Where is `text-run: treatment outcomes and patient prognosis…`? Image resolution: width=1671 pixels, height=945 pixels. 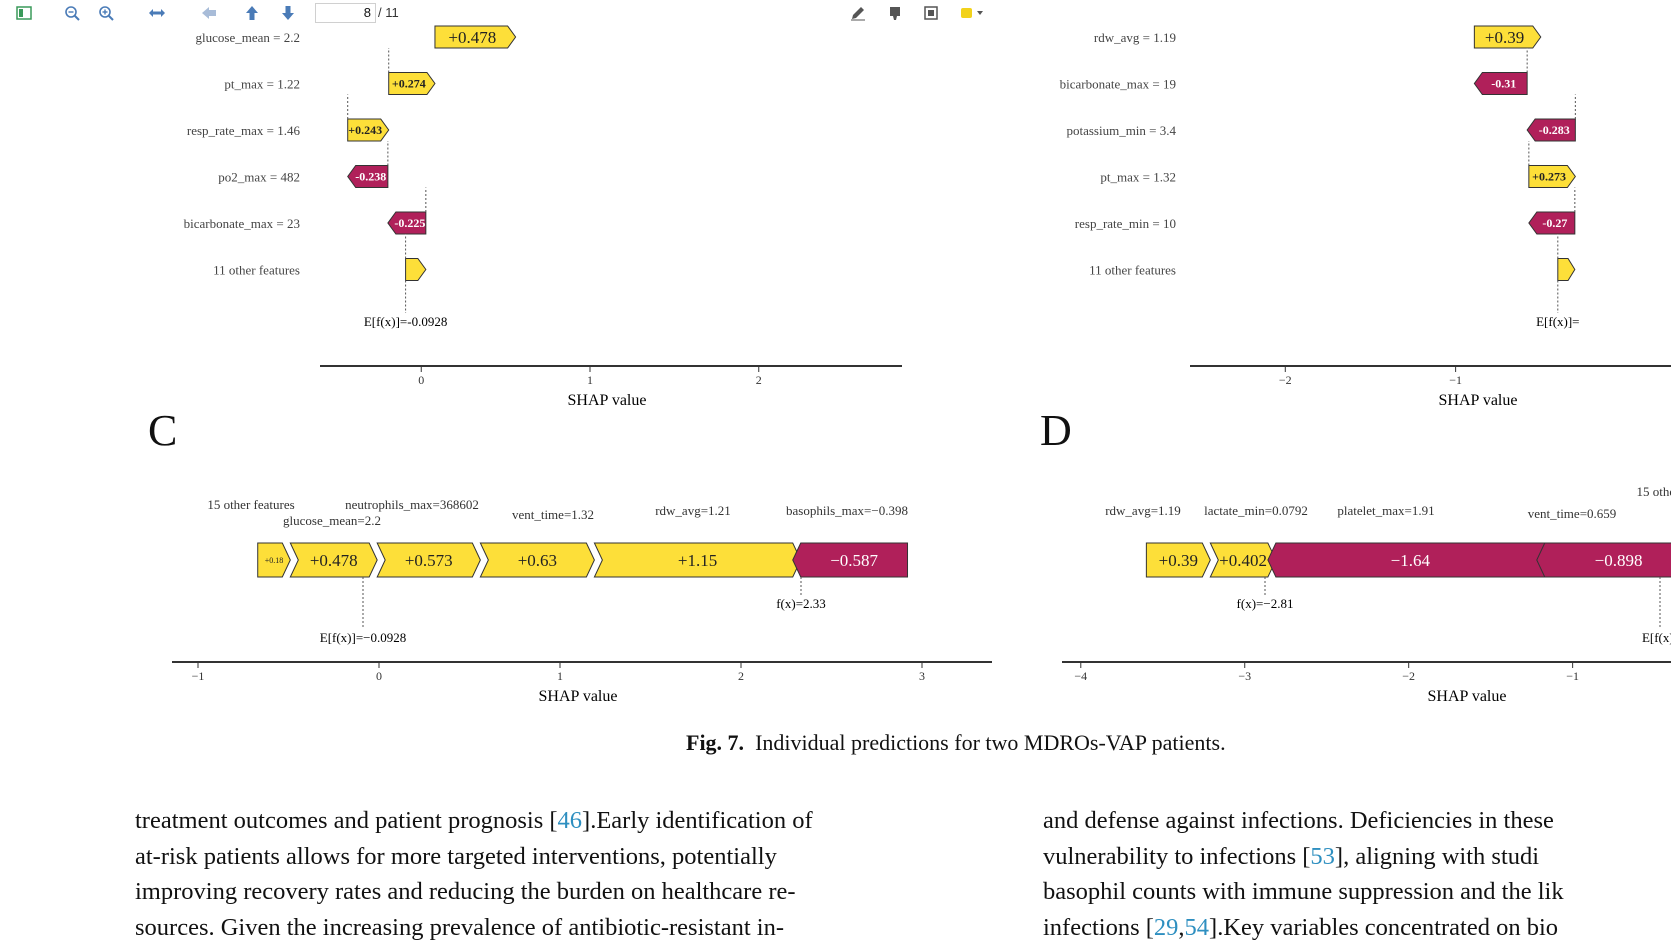 text-run: treatment outcomes and patient prognosis… is located at coordinates (346, 820).